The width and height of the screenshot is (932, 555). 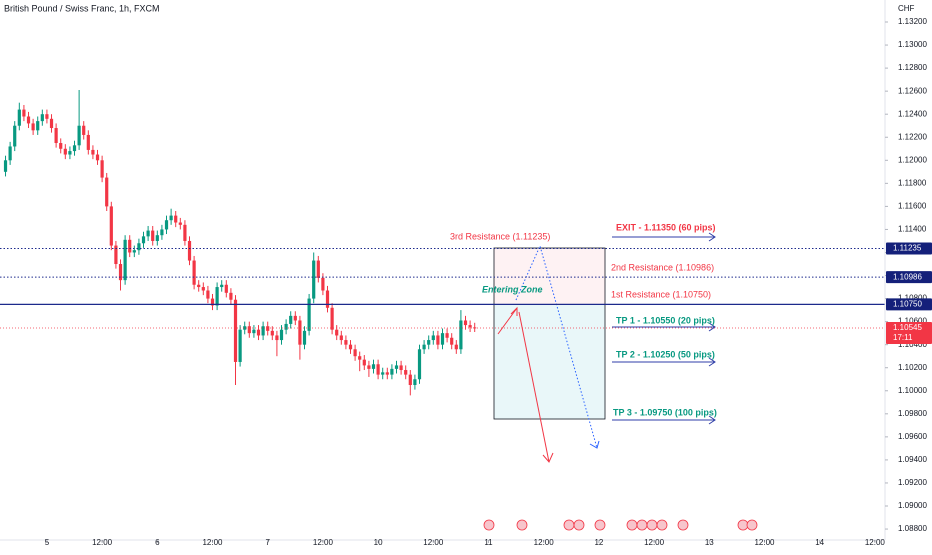 What do you see at coordinates (662, 267) in the screenshot?
I see `annotation: 2nd Resistance (1.10986)` at bounding box center [662, 267].